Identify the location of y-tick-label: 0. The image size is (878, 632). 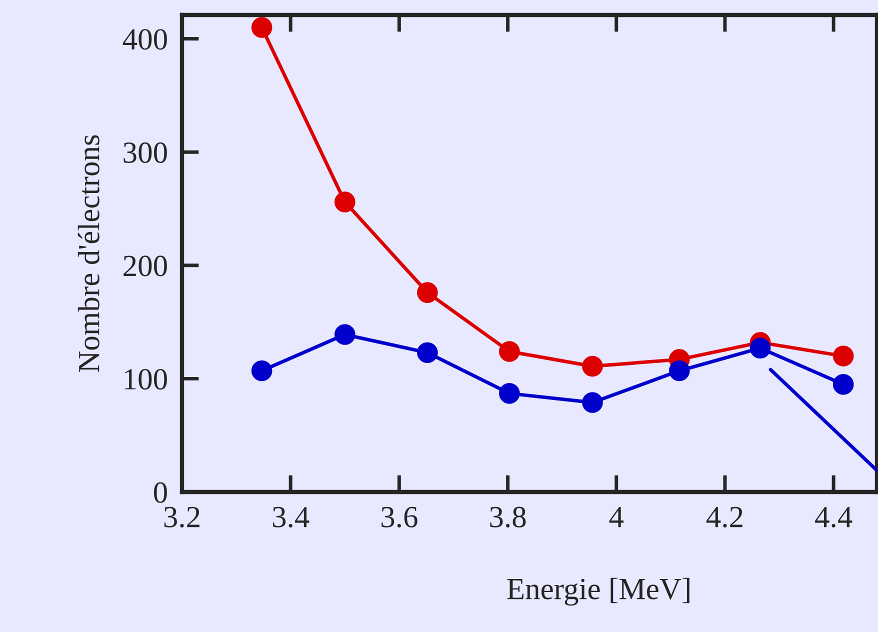
(160, 492).